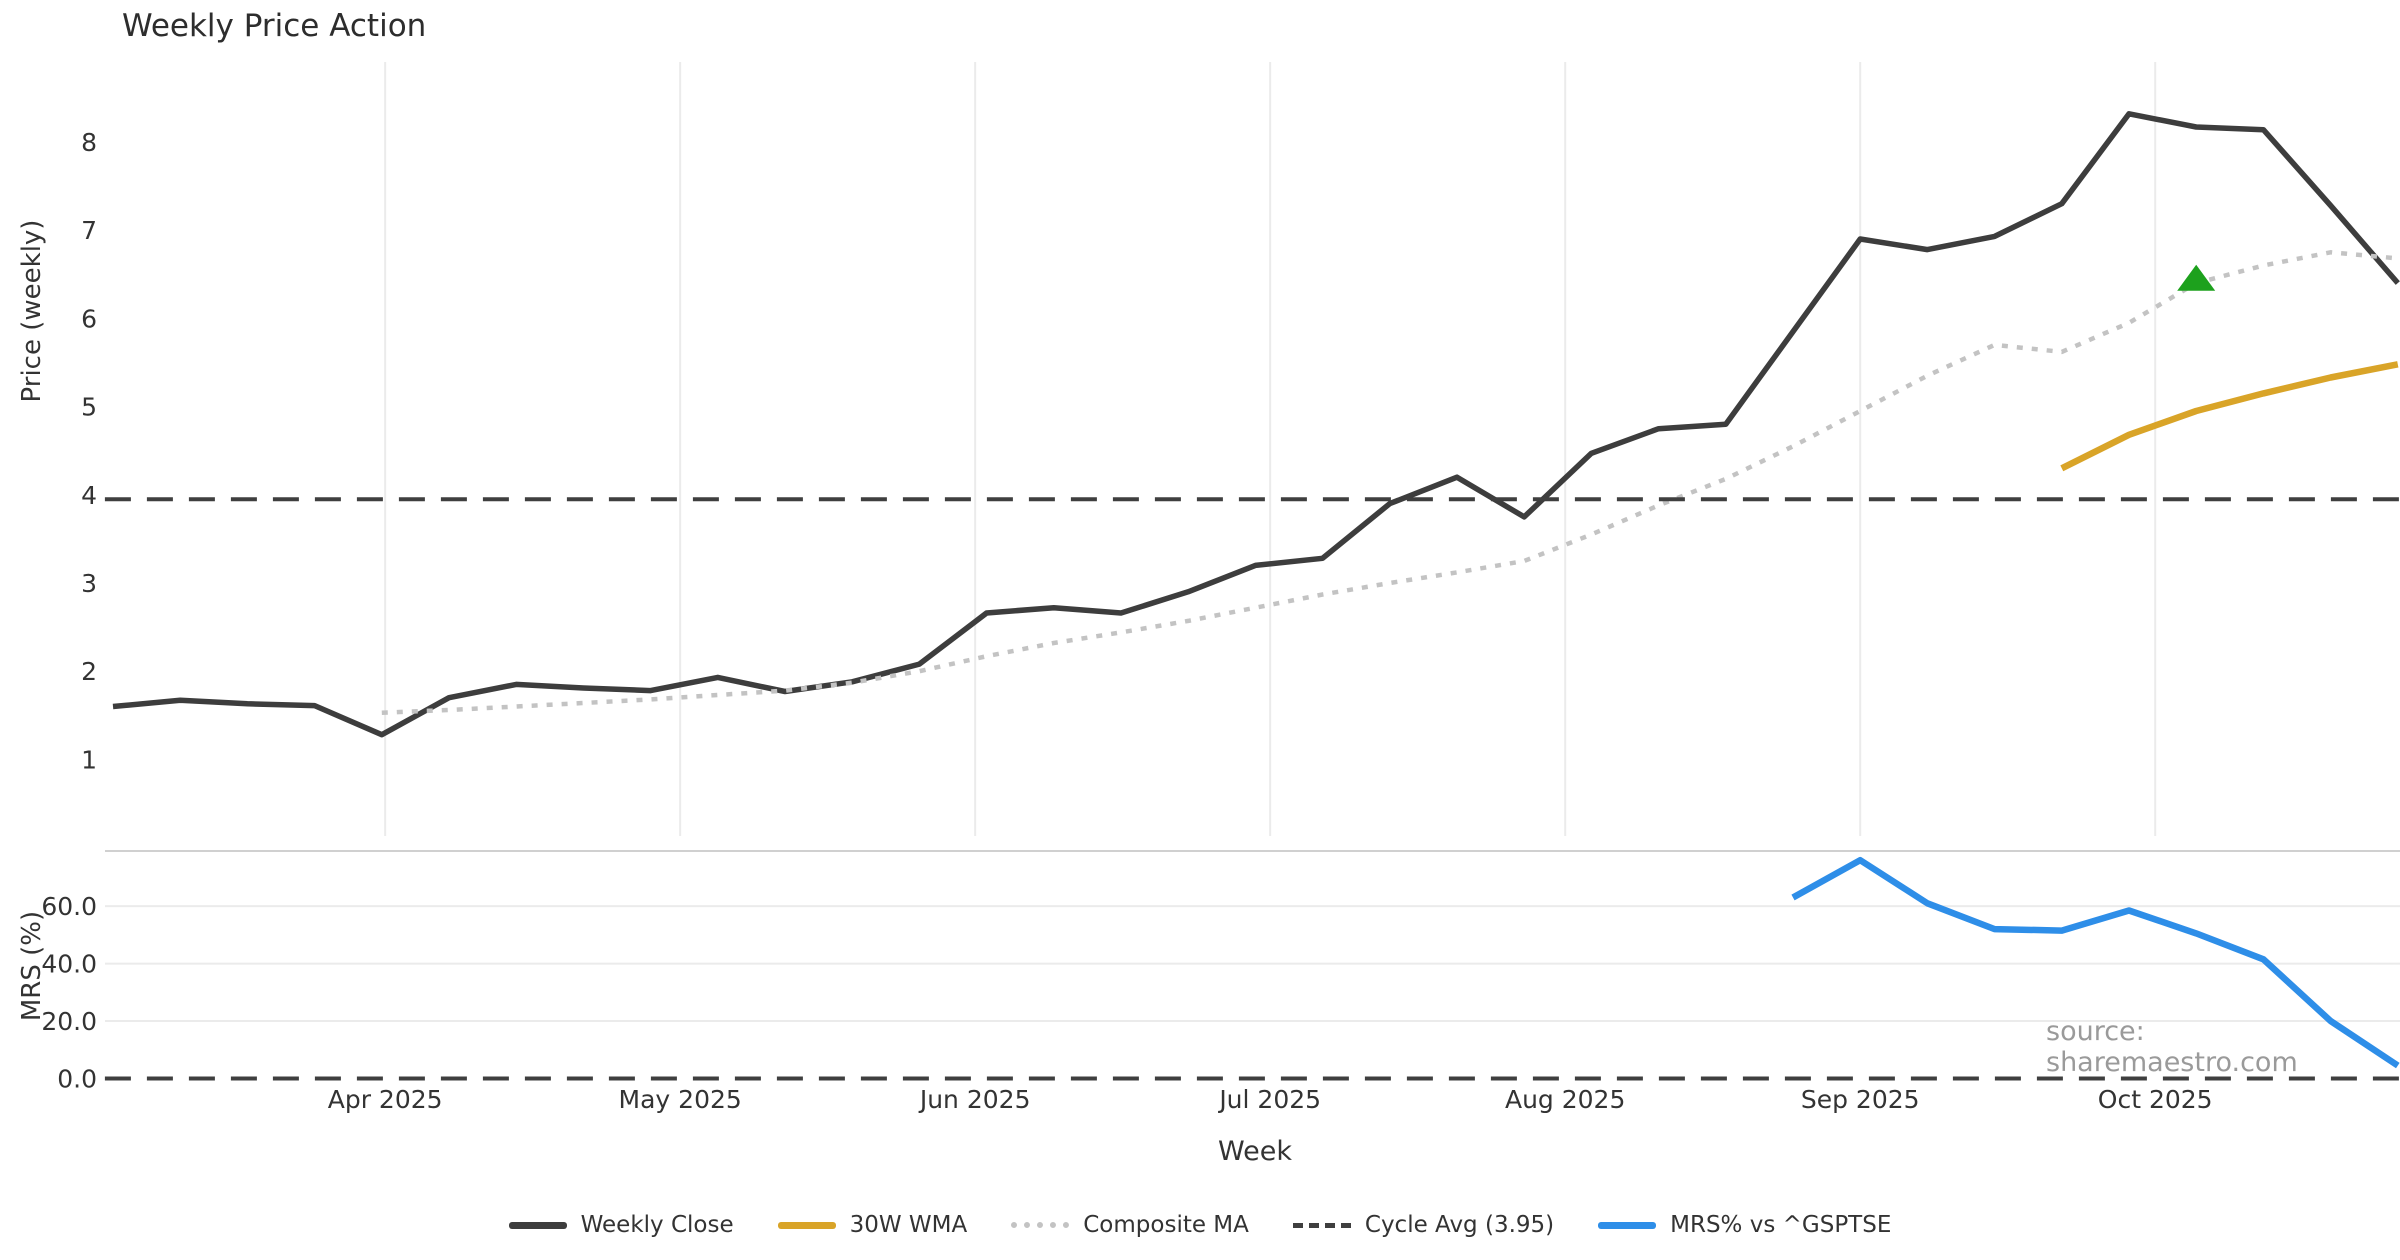  I want to click on source-note: source: sharemaestro.com, so click(2172, 1047).